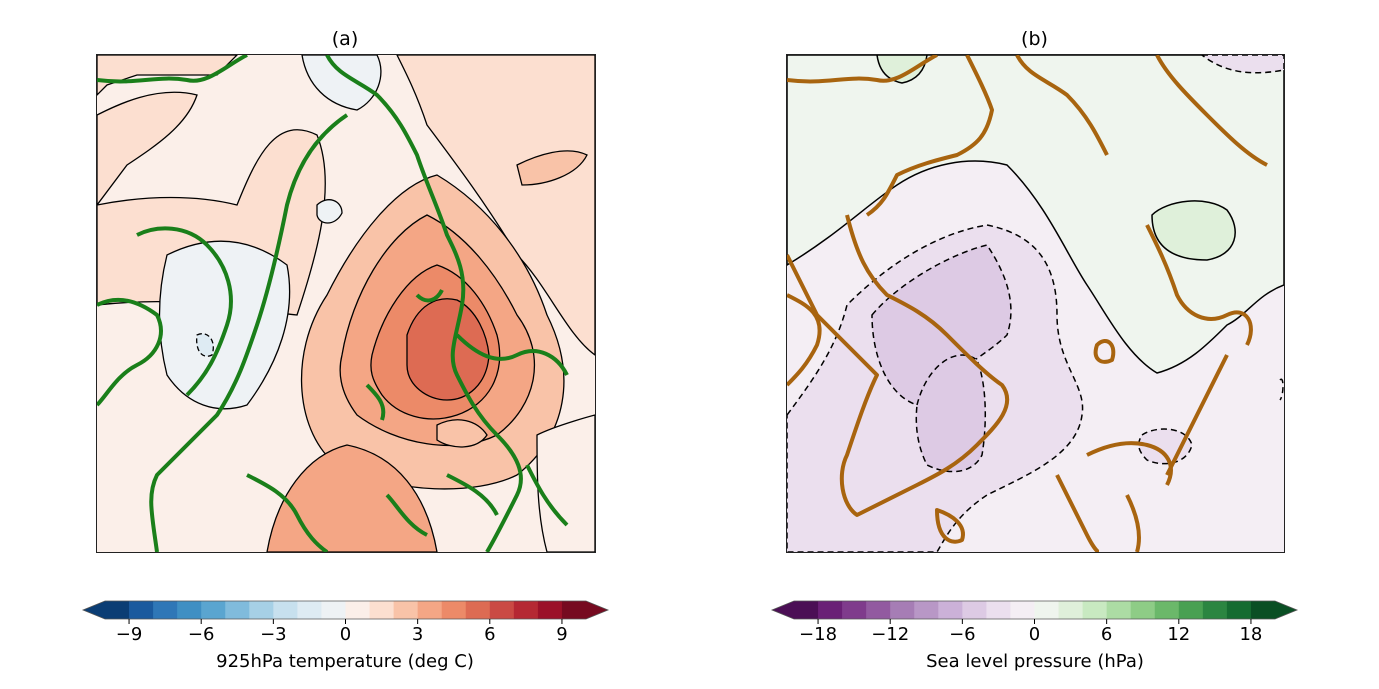  I want to click on colorbar-tick-label: 12, so click(1179, 634).